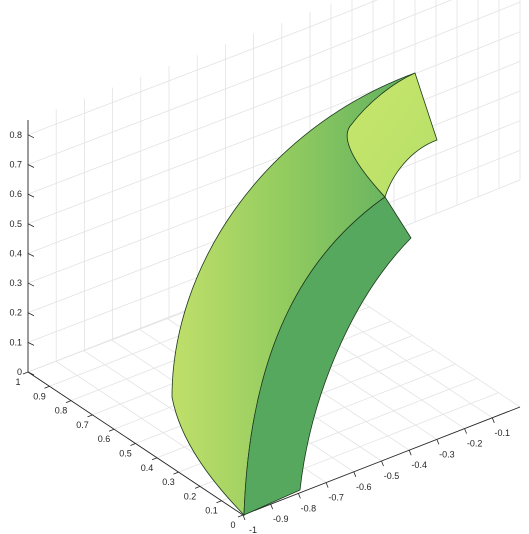 The width and height of the screenshot is (529, 534). I want to click on x-tick-label: -0.1, so click(503, 433).